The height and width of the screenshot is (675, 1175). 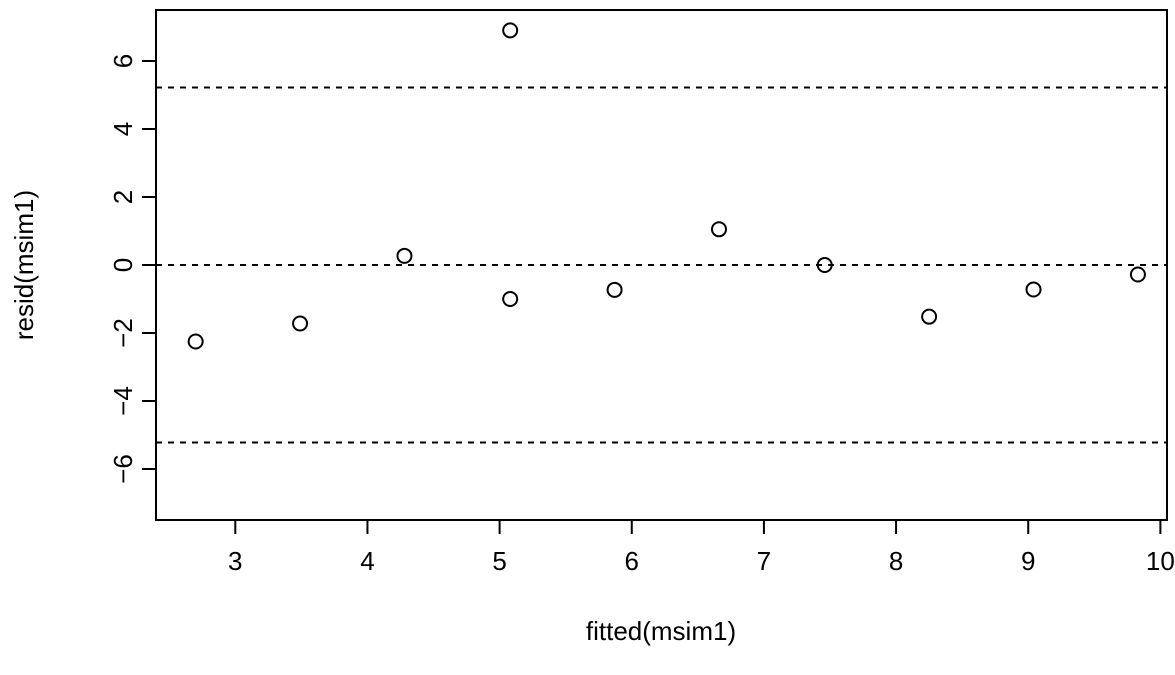 What do you see at coordinates (1160, 561) in the screenshot?
I see `x-tick-label: 10` at bounding box center [1160, 561].